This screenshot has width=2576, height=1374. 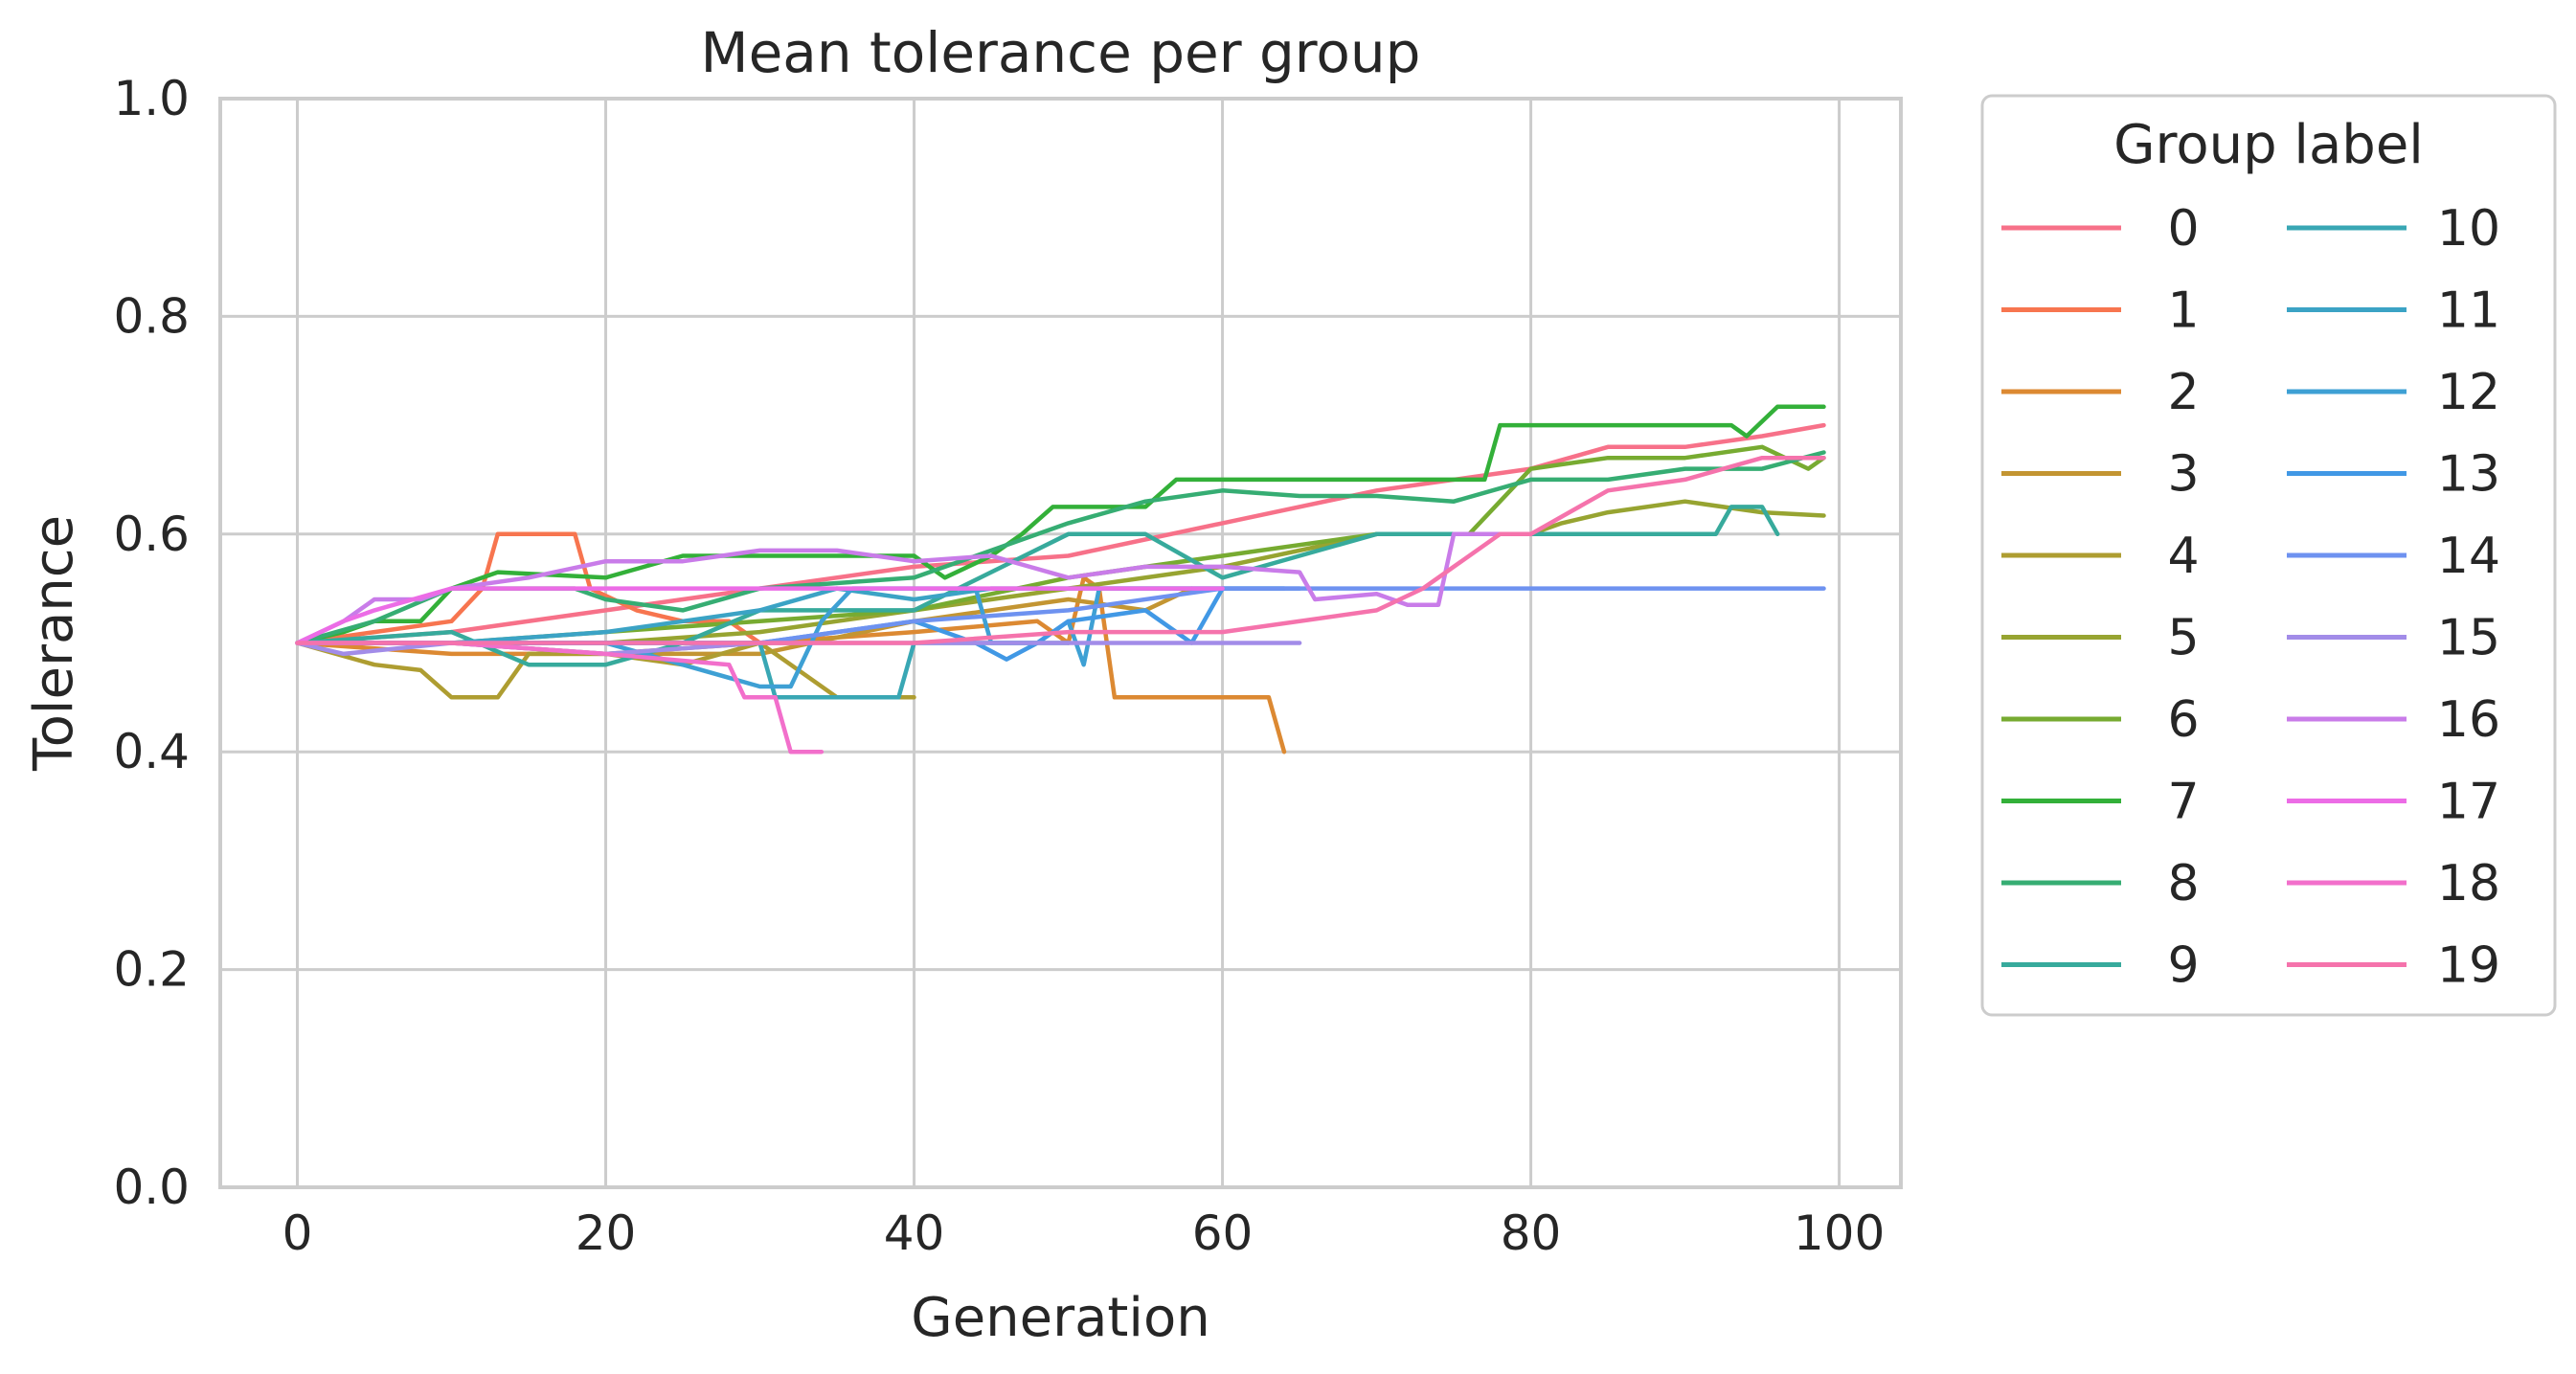 I want to click on legend-item-14: 14, so click(x=2393, y=556).